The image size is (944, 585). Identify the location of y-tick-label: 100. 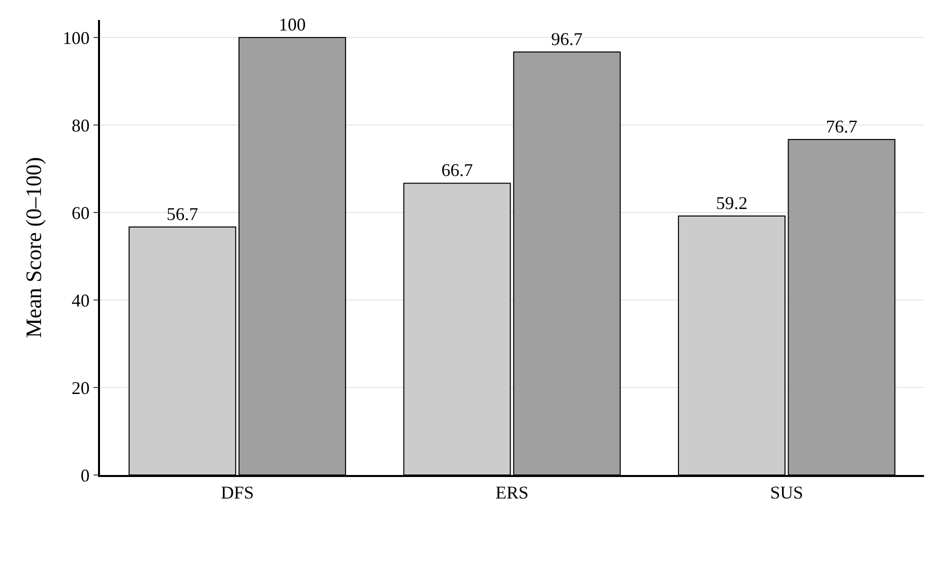
(76, 38).